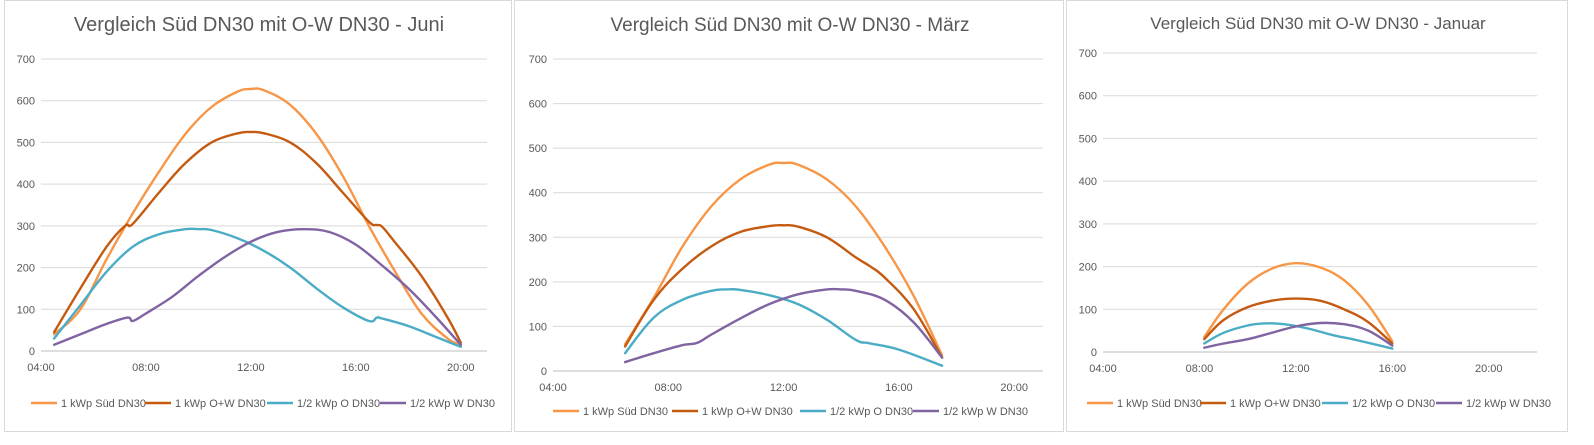 The image size is (1594, 445). What do you see at coordinates (790, 25) in the screenshot?
I see `chart-title: Vergleich Süd DN30 mit O-W DN30 - März` at bounding box center [790, 25].